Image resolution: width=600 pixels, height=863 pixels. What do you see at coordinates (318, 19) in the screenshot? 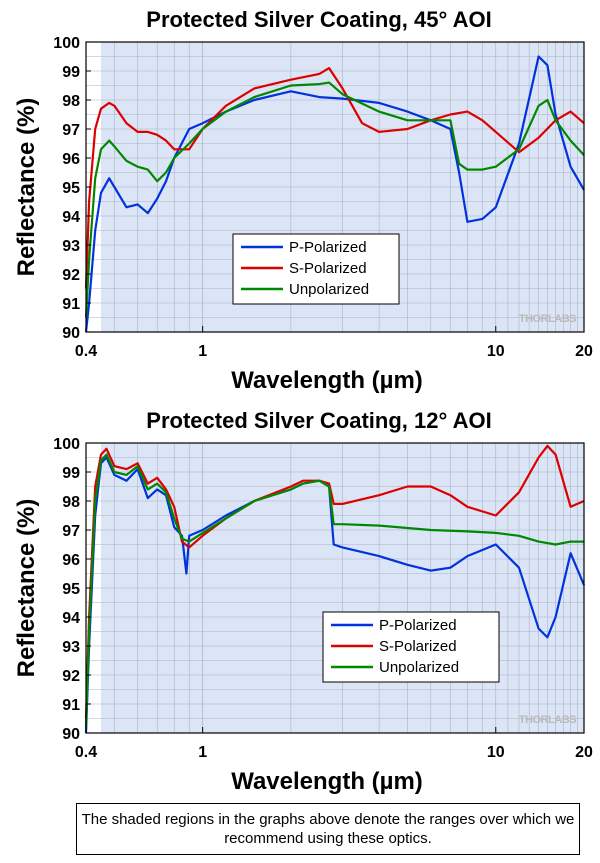
I see `chart-title: Protected Silver Coating, 45° AOI` at bounding box center [318, 19].